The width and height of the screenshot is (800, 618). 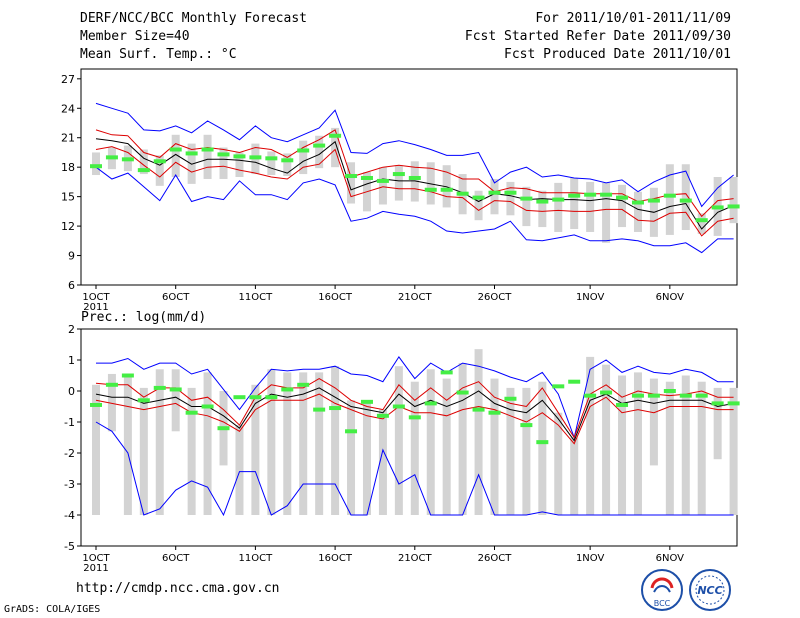 I want to click on x-tick-label: 6NOV, so click(x=670, y=297).